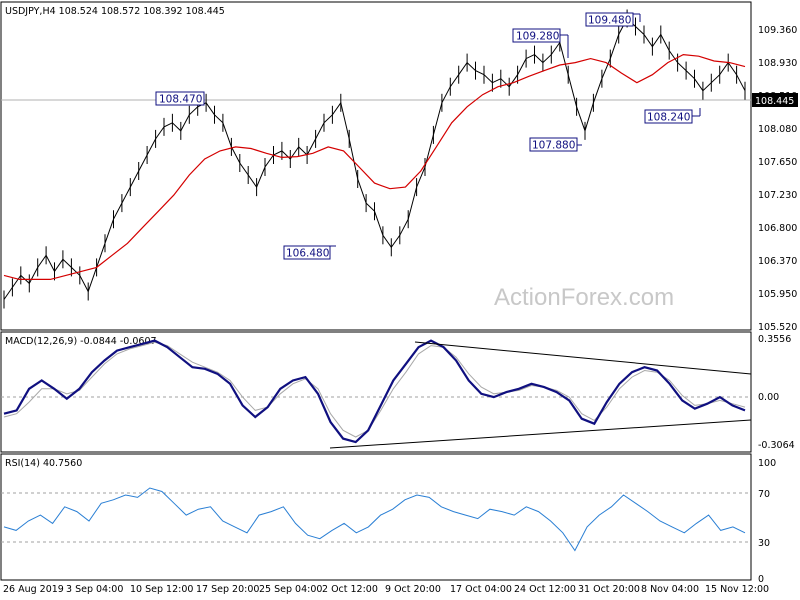  I want to click on annotation-label: 106.480, so click(307, 254).